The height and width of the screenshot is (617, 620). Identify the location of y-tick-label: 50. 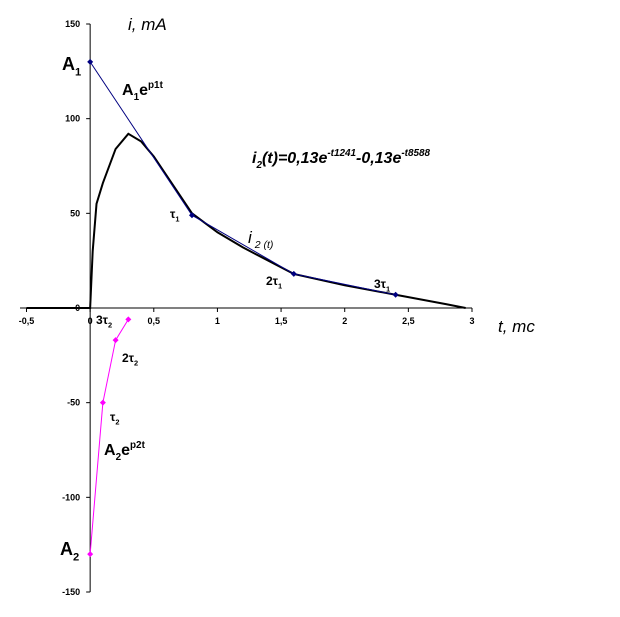
(75, 213).